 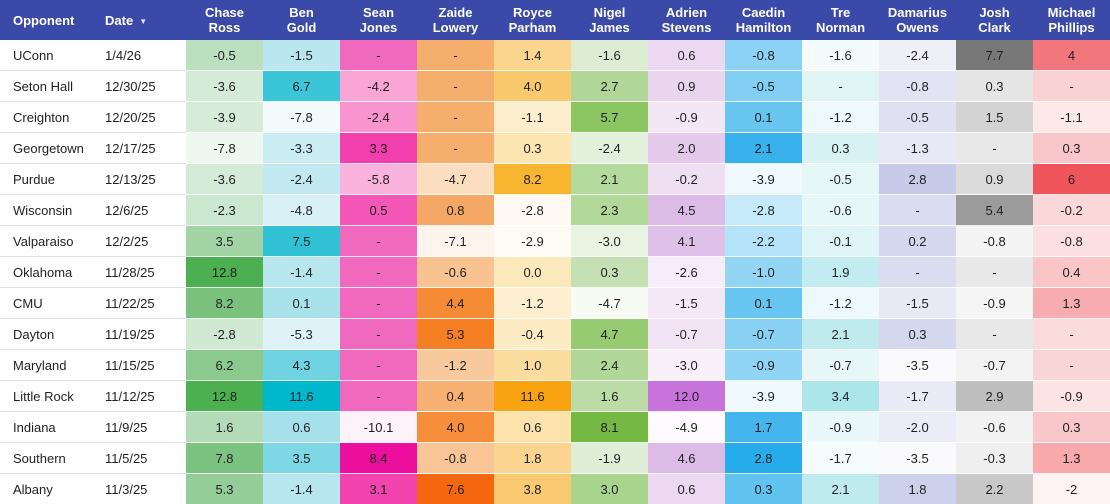 I want to click on stat-cell: 3.8, so click(x=532, y=489).